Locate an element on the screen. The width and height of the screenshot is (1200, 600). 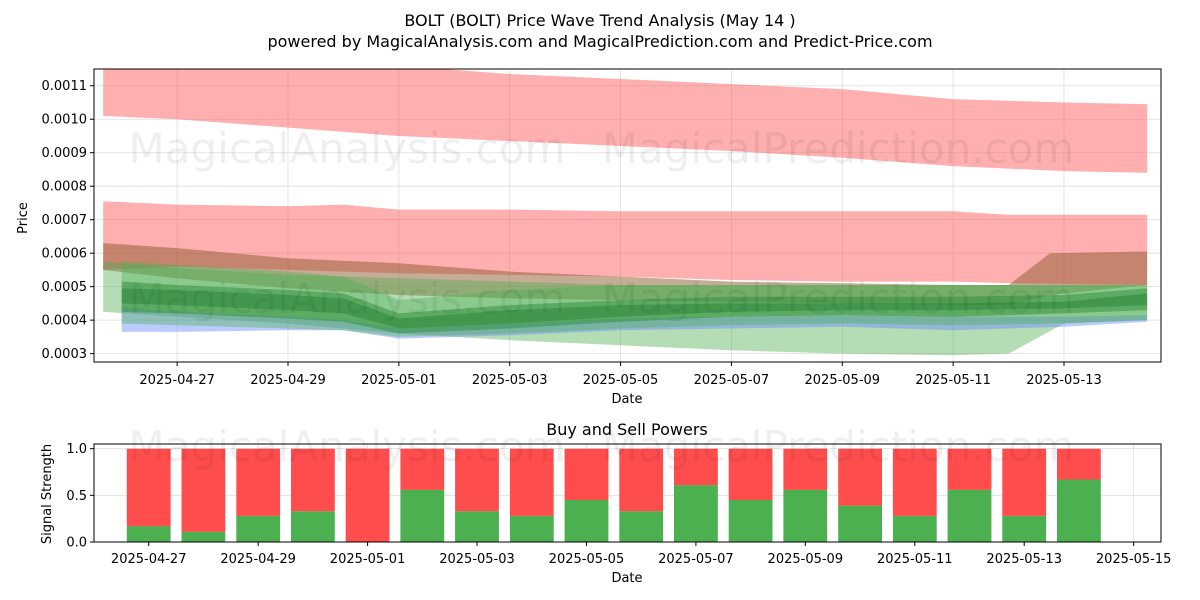
price-x-tick-label: 2025-05-09 is located at coordinates (843, 380).